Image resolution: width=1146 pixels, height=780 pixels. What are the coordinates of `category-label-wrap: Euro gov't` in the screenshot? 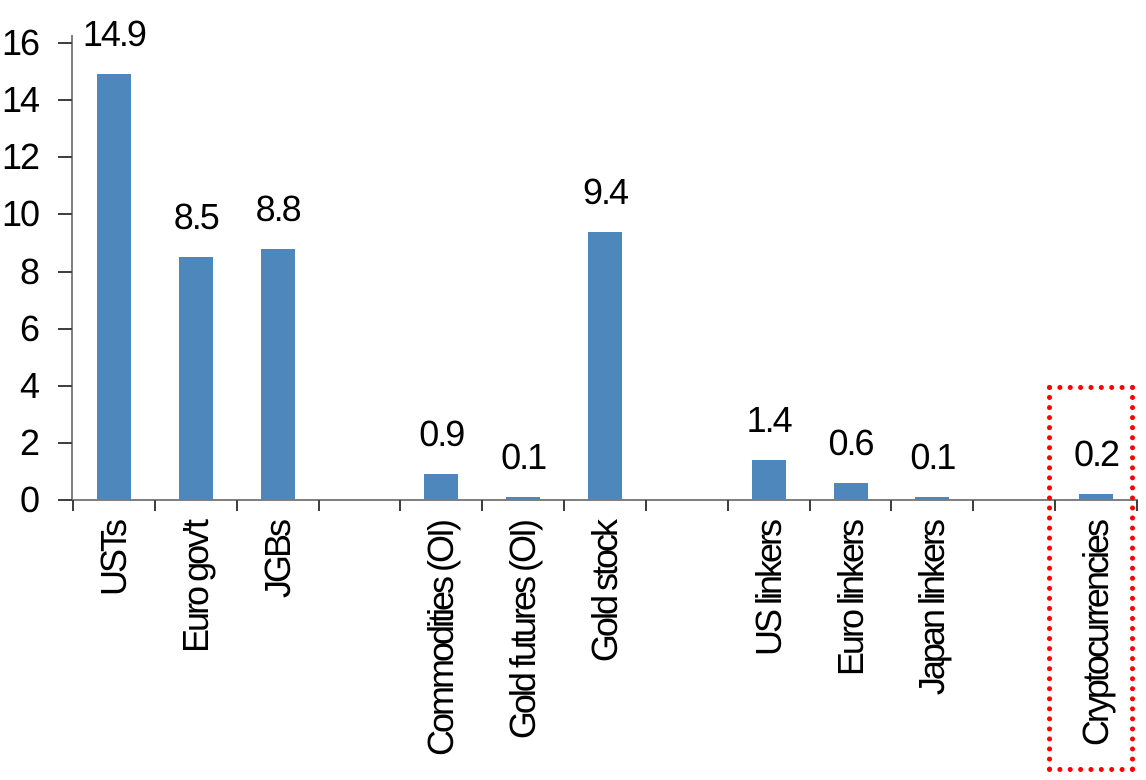 It's located at (196, 651).